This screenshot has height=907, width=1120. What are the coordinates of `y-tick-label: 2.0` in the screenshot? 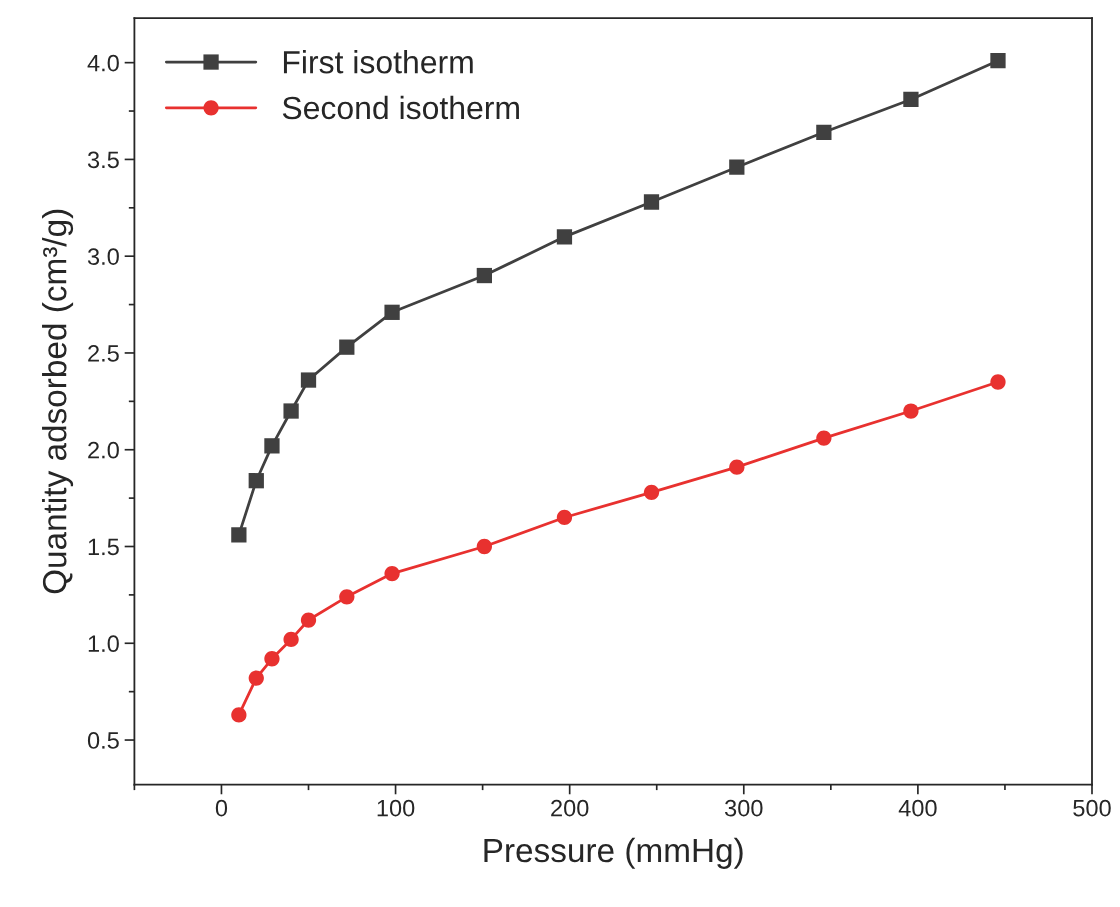 It's located at (103, 450).